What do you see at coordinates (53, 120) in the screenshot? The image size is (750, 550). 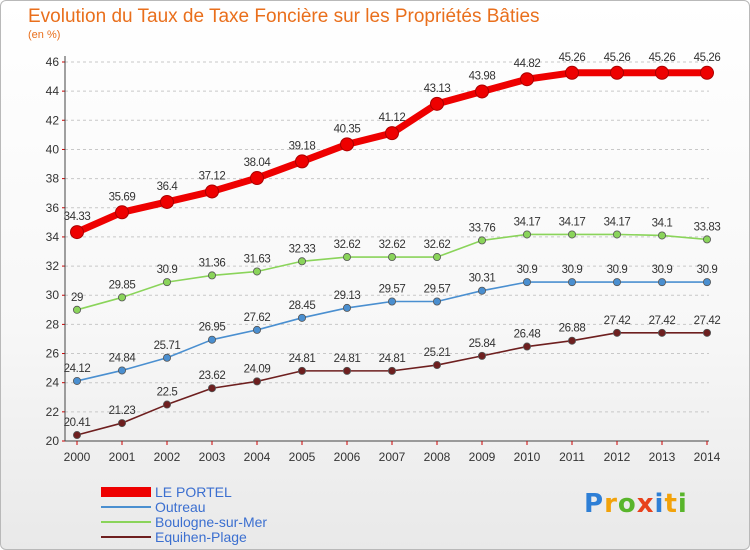 I see `y-tick-label: 42` at bounding box center [53, 120].